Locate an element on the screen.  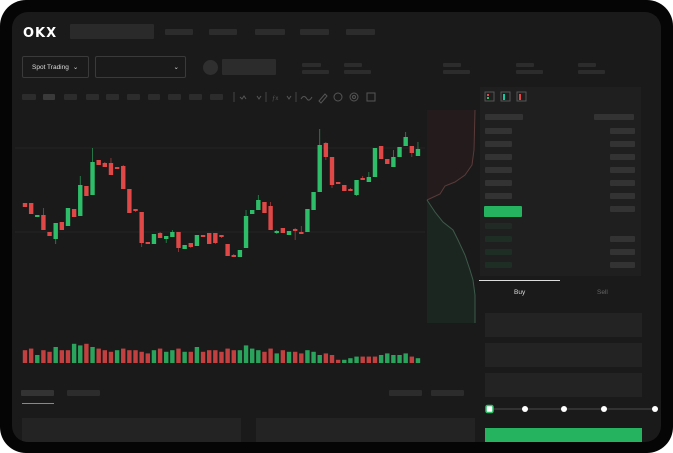
fx-icon: ƒx is located at coordinates (275, 99).